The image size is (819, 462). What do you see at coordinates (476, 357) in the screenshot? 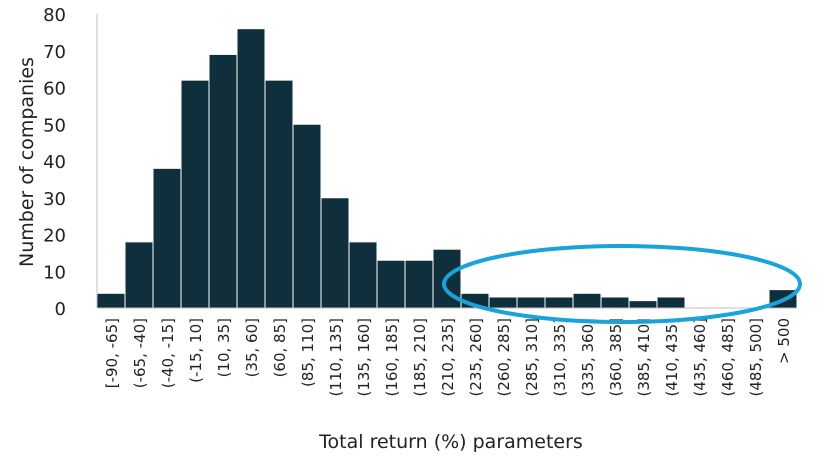
I see `x-tick-label: (235, 260]` at bounding box center [476, 357].